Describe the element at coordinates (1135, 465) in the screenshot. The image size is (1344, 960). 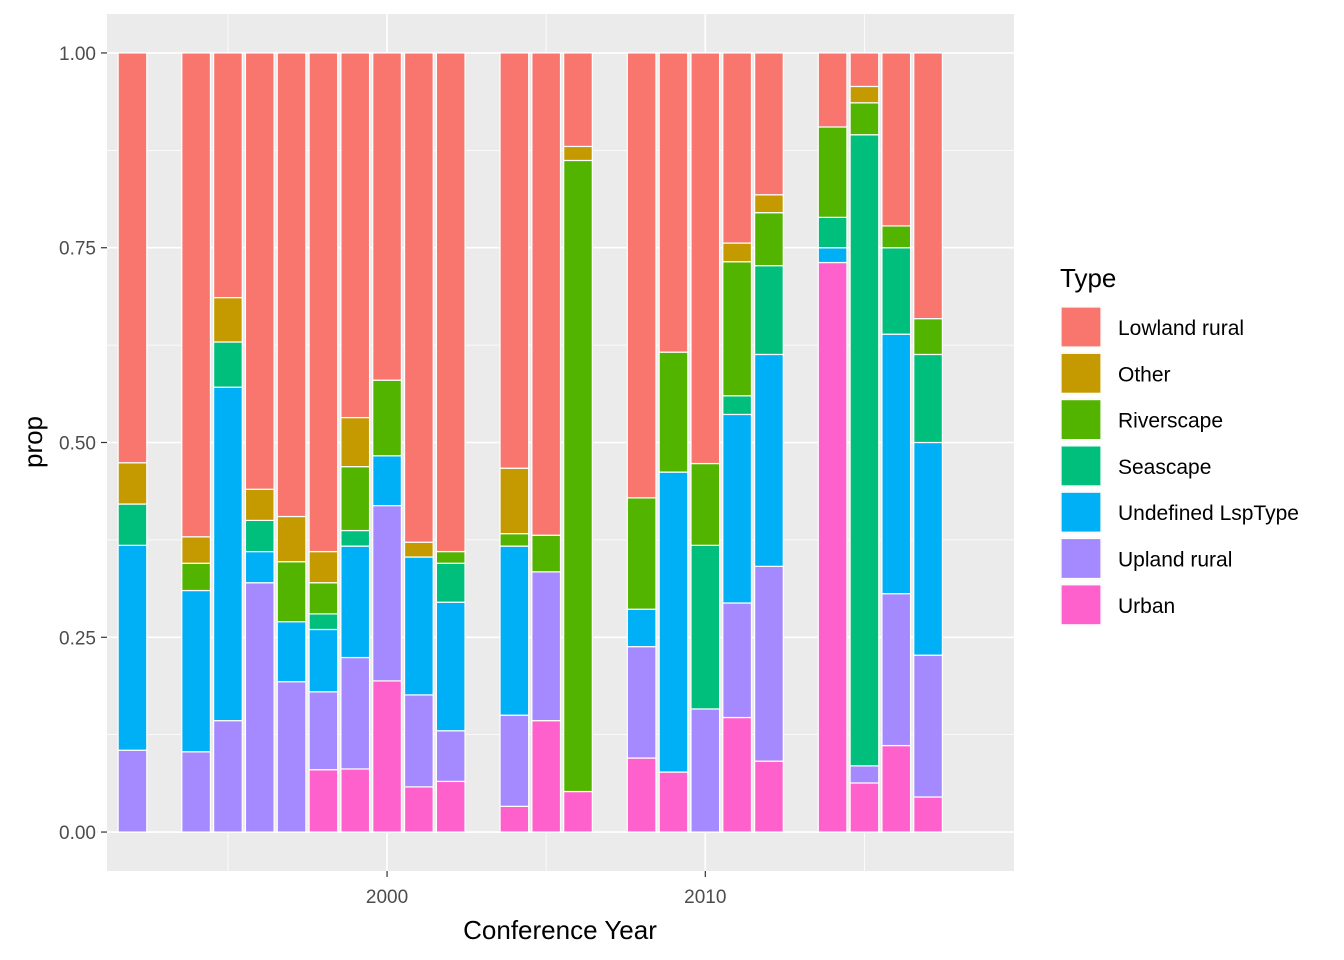
I see `legend-item-seascape: Seascape` at that location.